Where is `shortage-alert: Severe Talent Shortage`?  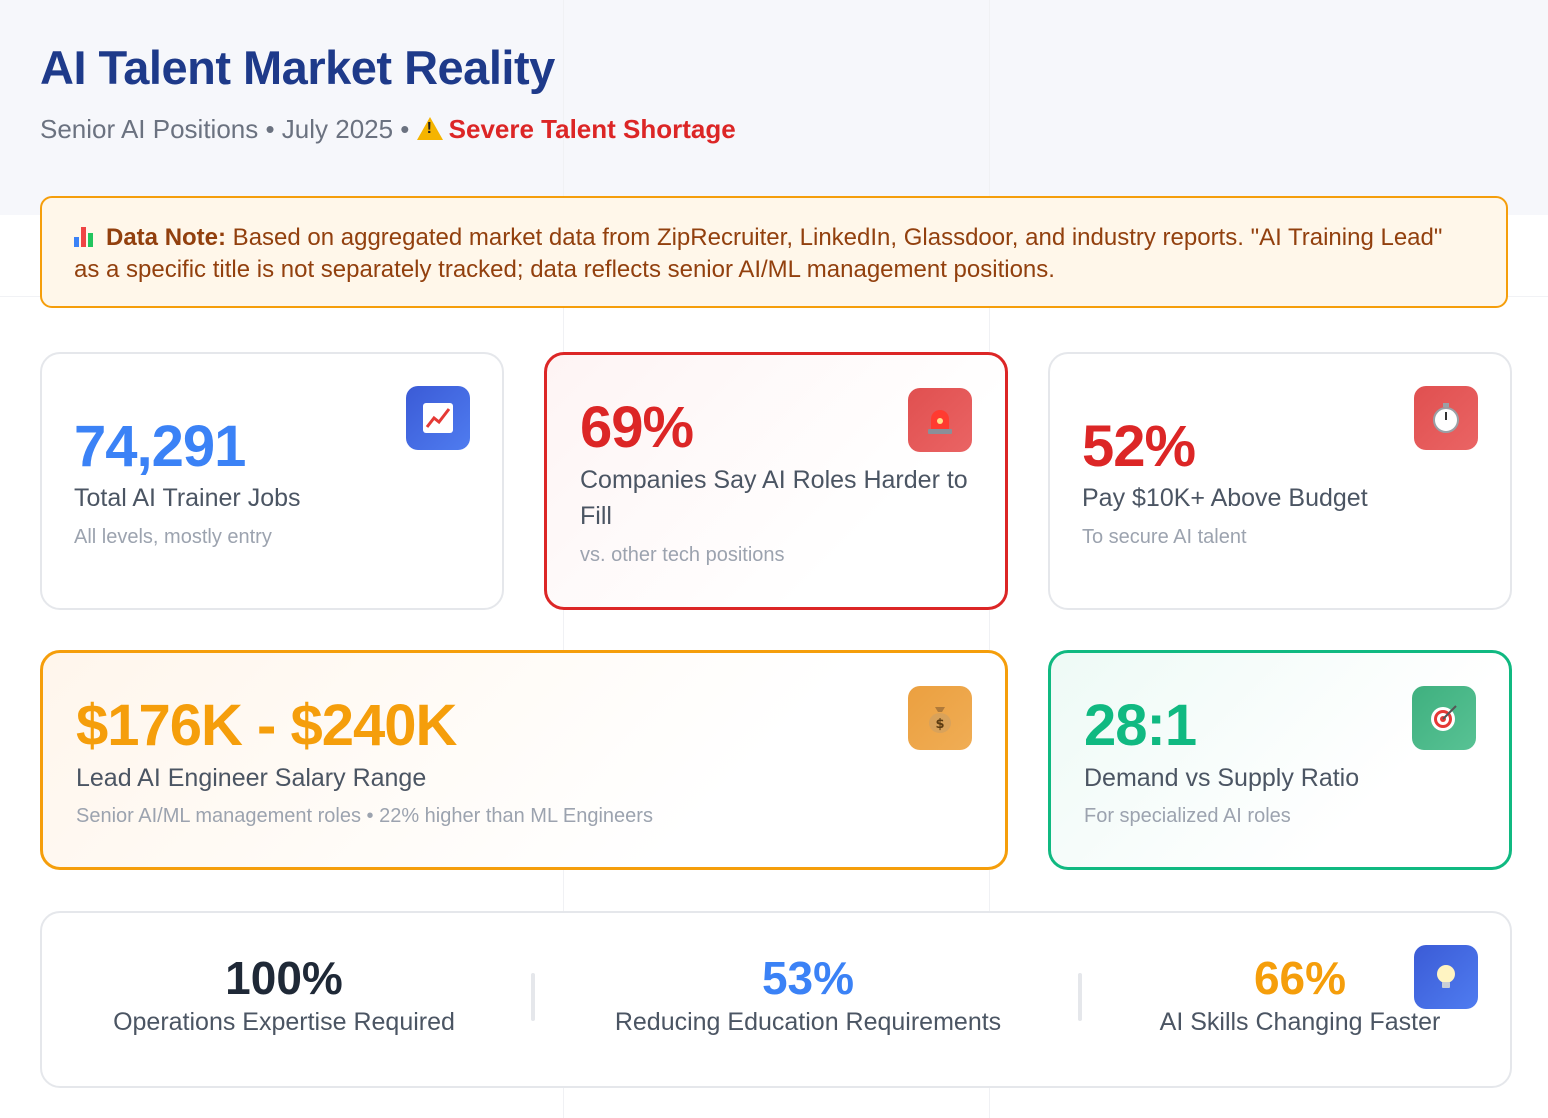
shortage-alert: Severe Talent Shortage is located at coordinates (592, 129).